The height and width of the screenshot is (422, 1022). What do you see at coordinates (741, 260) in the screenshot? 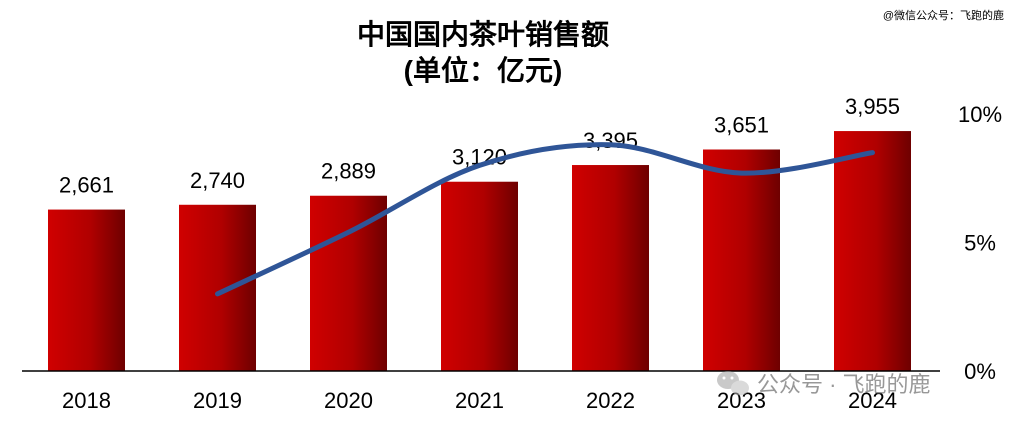
I see `bar-2023` at bounding box center [741, 260].